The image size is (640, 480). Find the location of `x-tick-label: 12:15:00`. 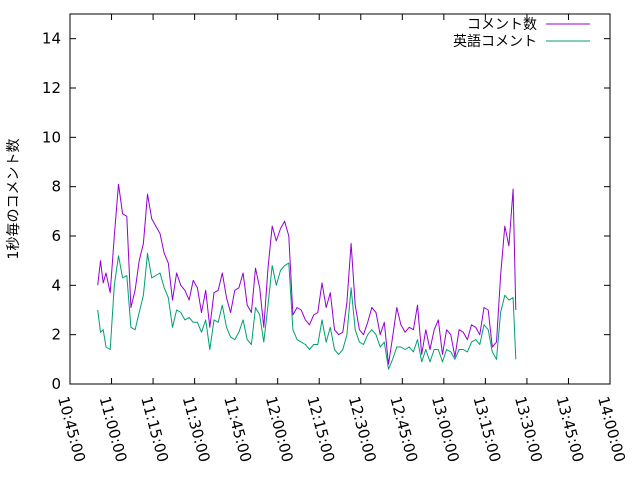

x-tick-label: 12:15:00 is located at coordinates (320, 429).